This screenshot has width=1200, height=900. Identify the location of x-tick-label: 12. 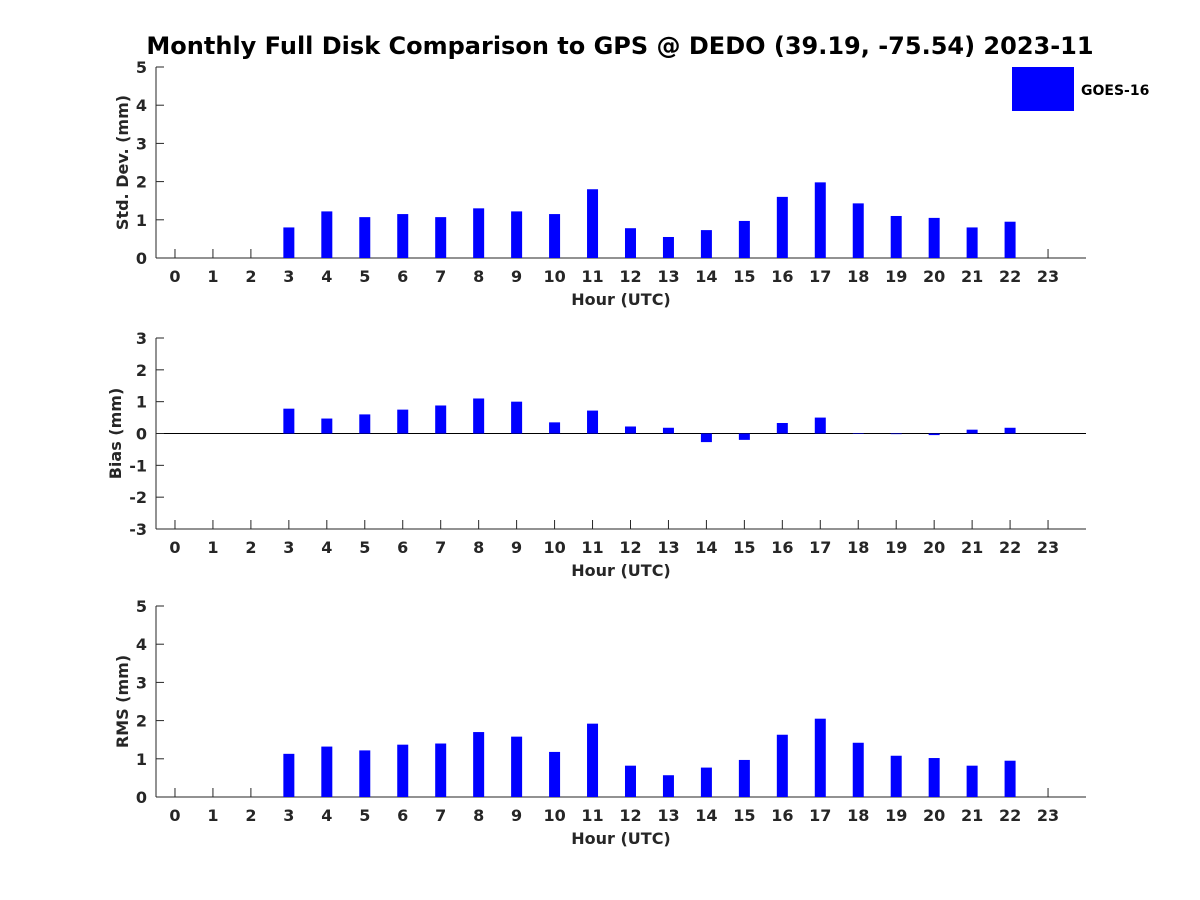
(630, 815).